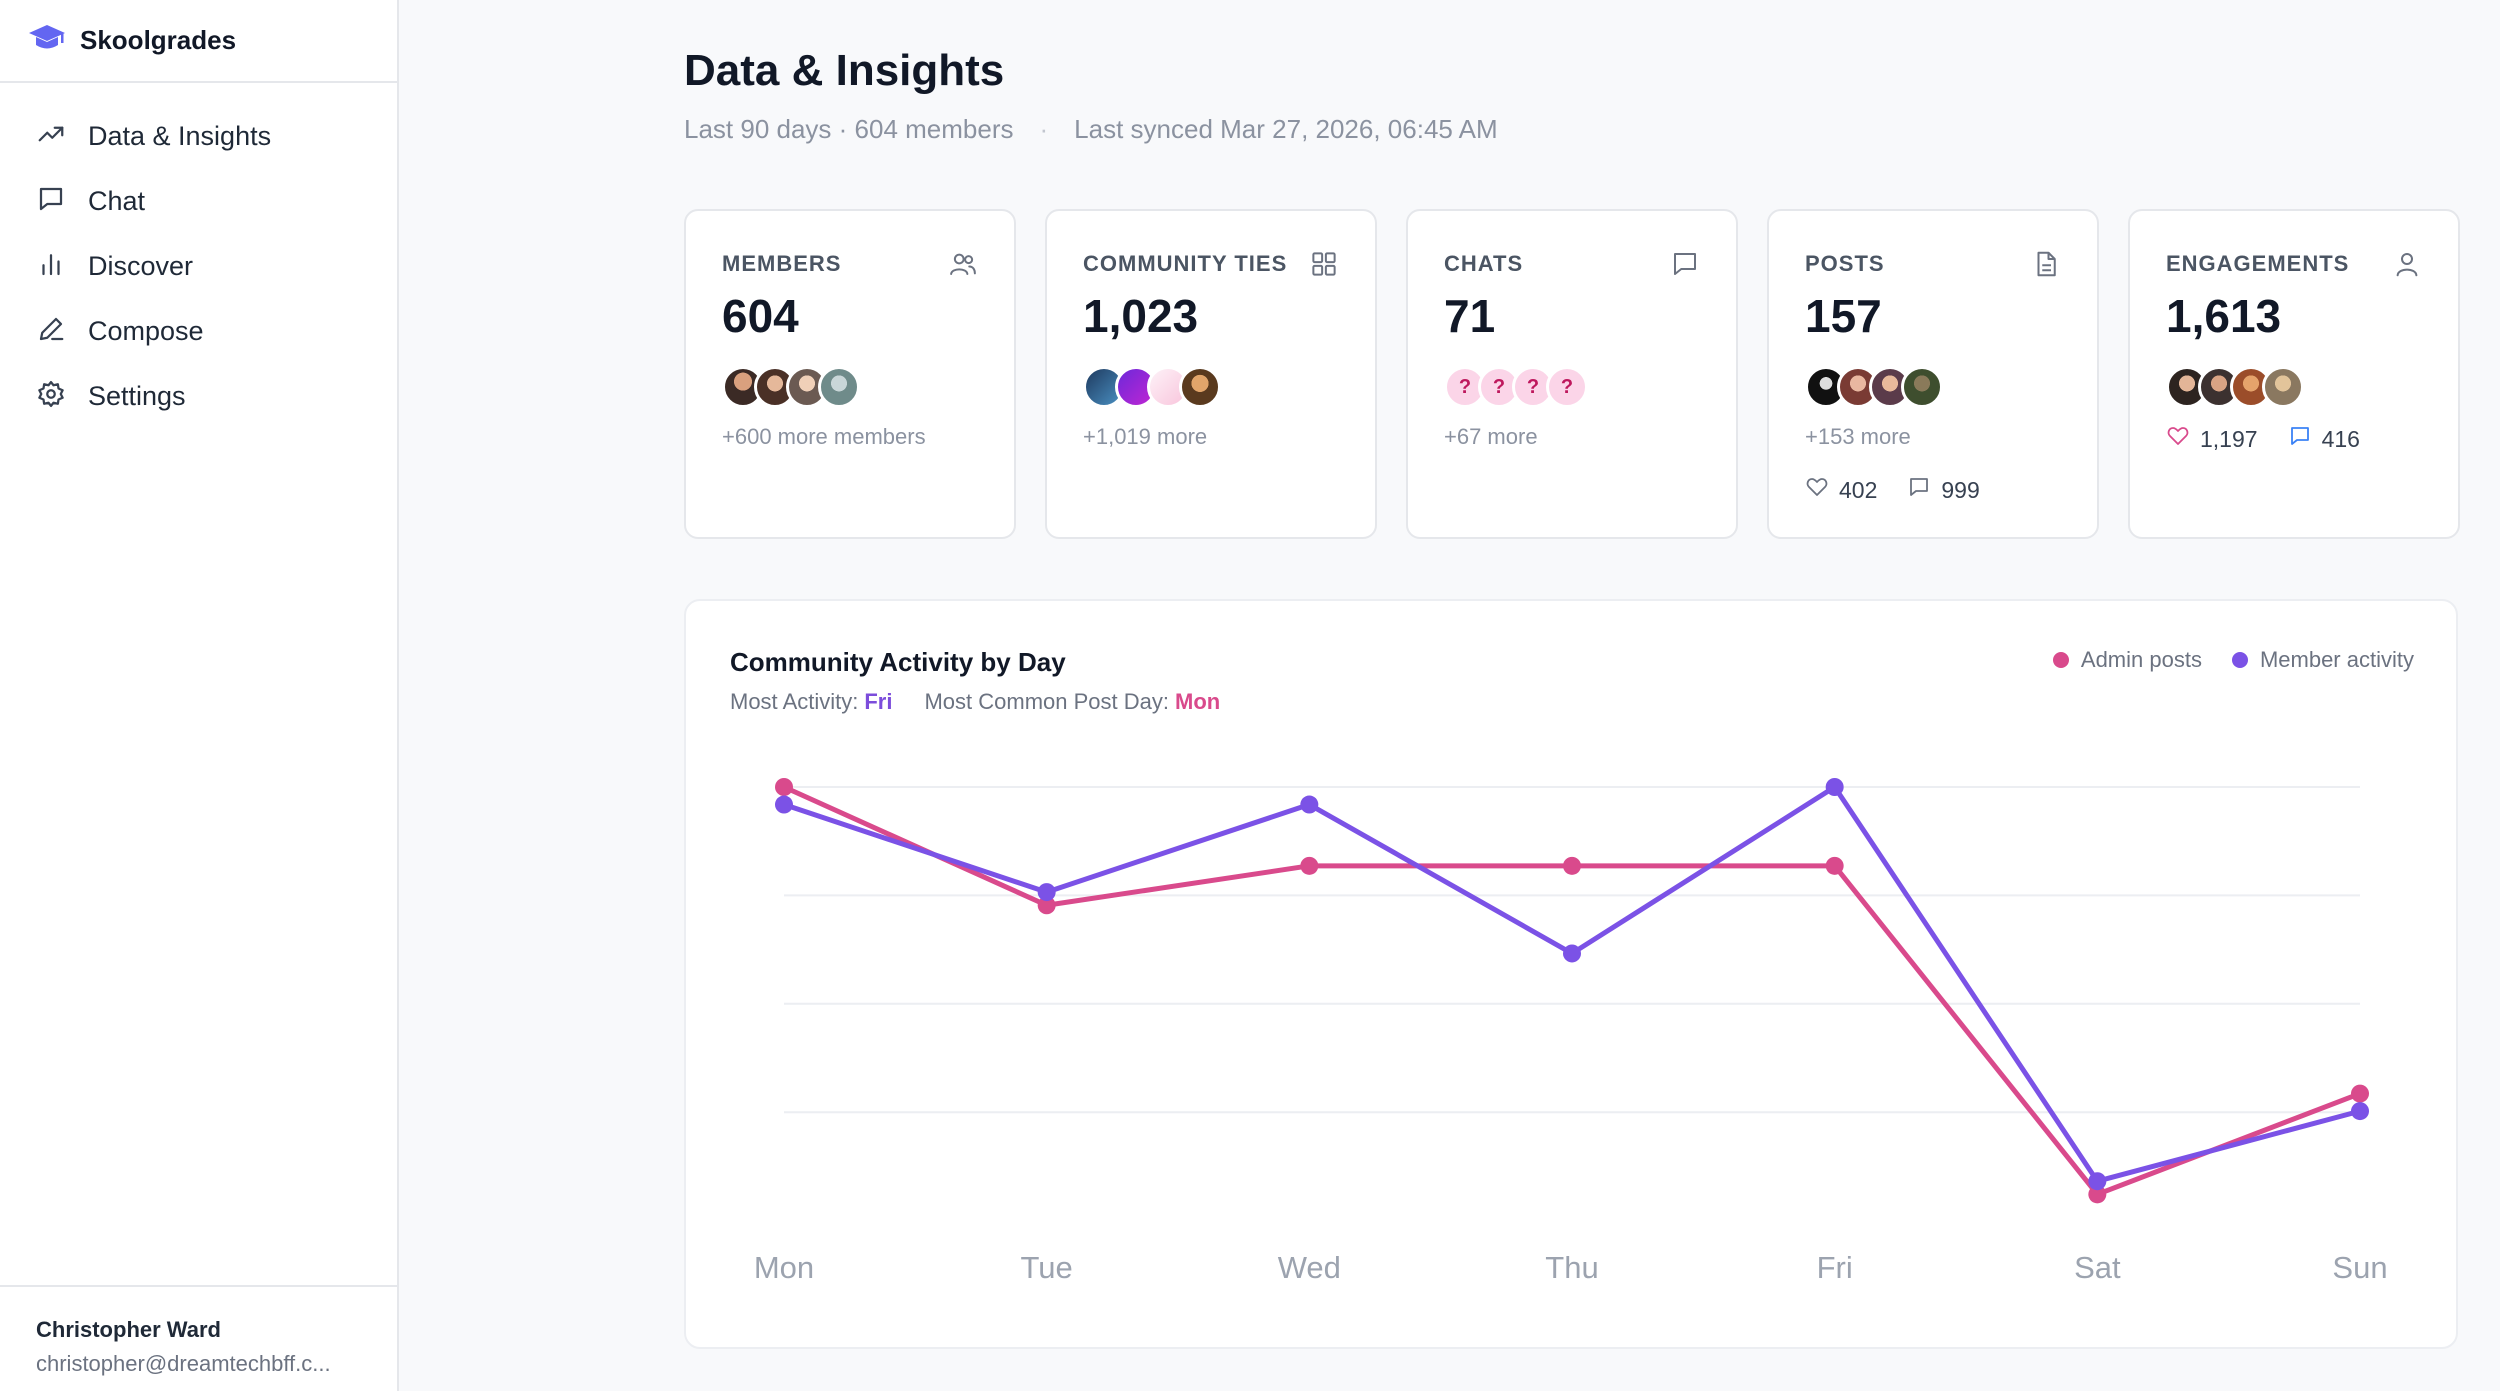 This screenshot has width=2500, height=1391. Describe the element at coordinates (963, 264) in the screenshot. I see `users-icon` at that location.